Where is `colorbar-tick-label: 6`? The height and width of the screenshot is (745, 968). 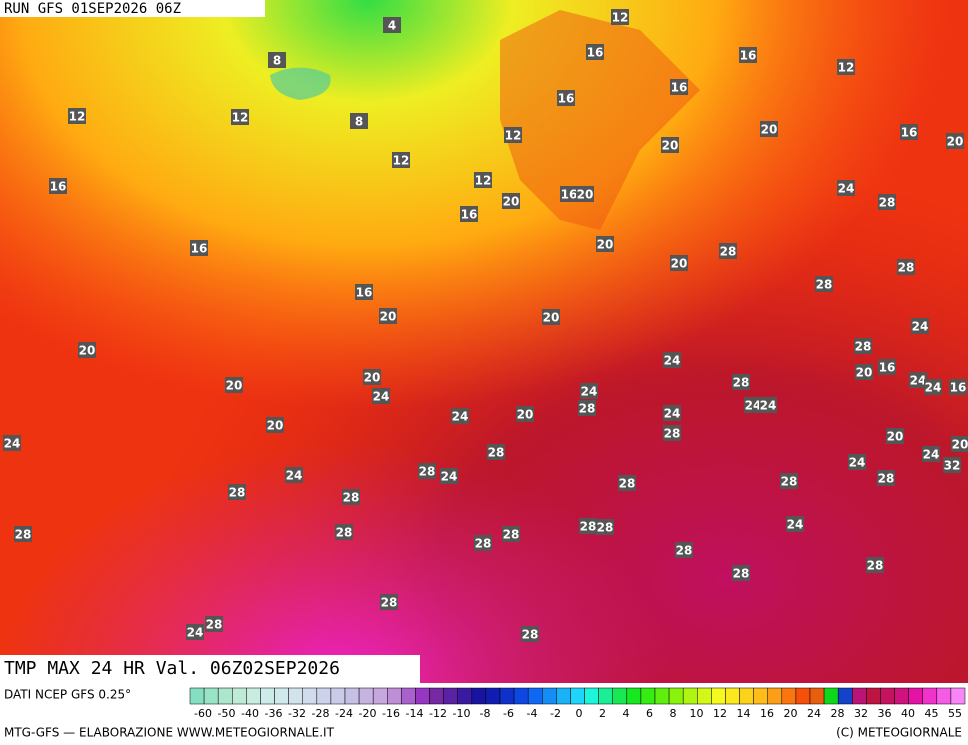 colorbar-tick-label: 6 is located at coordinates (649, 713).